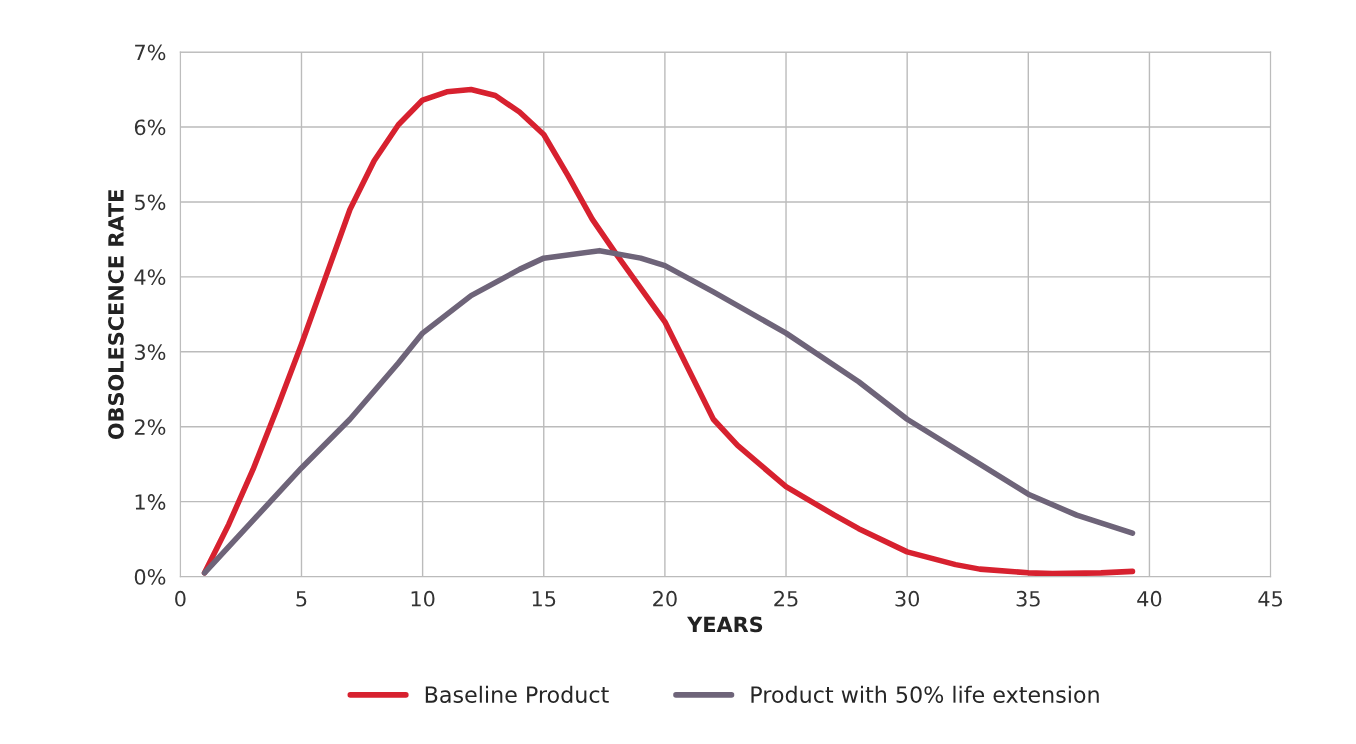 The height and width of the screenshot is (744, 1356). I want to click on x-tick-label: 5, so click(301, 599).